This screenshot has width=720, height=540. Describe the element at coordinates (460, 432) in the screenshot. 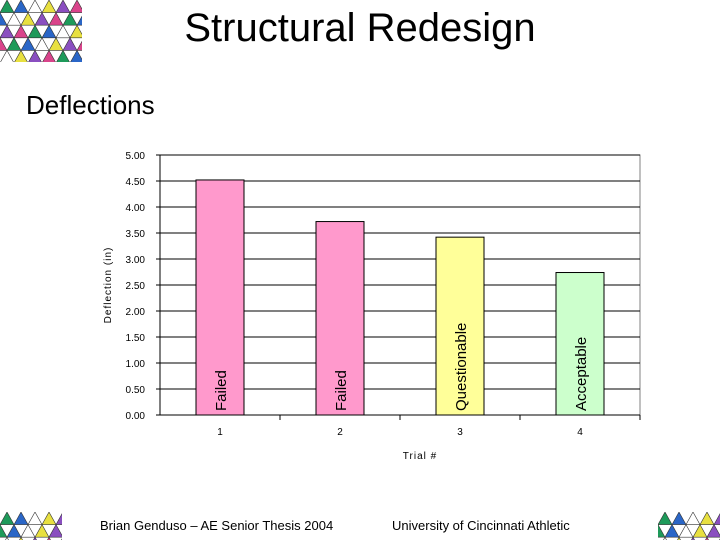

I see `x-tick-label: 3` at that location.